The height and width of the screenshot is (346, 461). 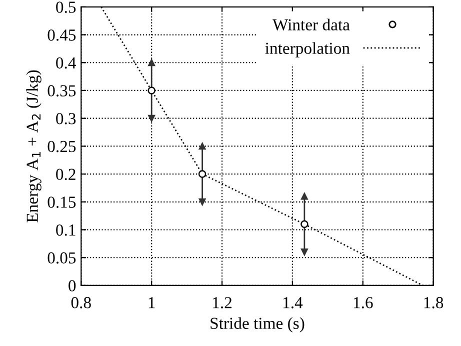 What do you see at coordinates (81, 302) in the screenshot?
I see `x-tick-label: 0.8` at bounding box center [81, 302].